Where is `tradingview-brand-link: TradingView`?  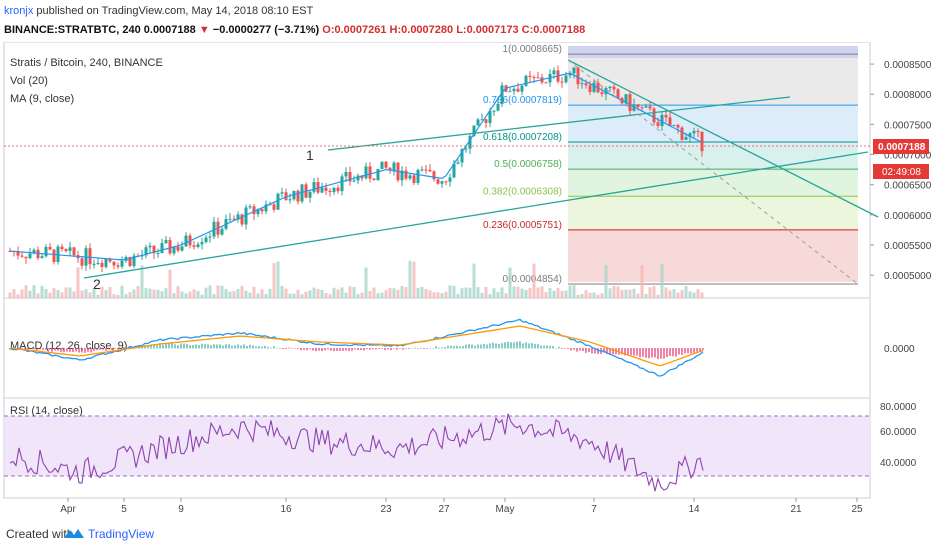 tradingview-brand-link: TradingView is located at coordinates (121, 534).